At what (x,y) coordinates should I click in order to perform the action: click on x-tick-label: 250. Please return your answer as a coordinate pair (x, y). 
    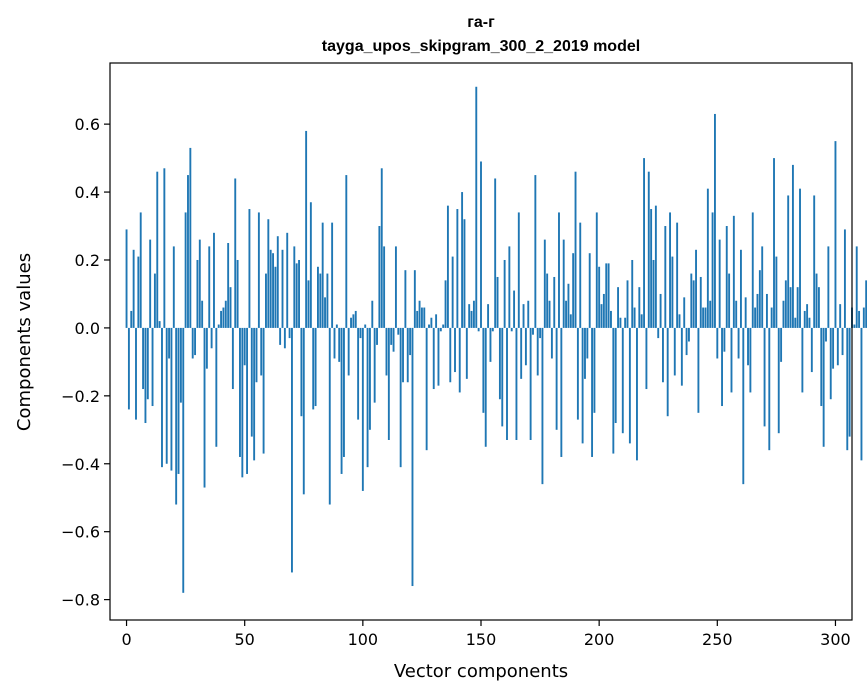
    Looking at the image, I should click on (717, 639).